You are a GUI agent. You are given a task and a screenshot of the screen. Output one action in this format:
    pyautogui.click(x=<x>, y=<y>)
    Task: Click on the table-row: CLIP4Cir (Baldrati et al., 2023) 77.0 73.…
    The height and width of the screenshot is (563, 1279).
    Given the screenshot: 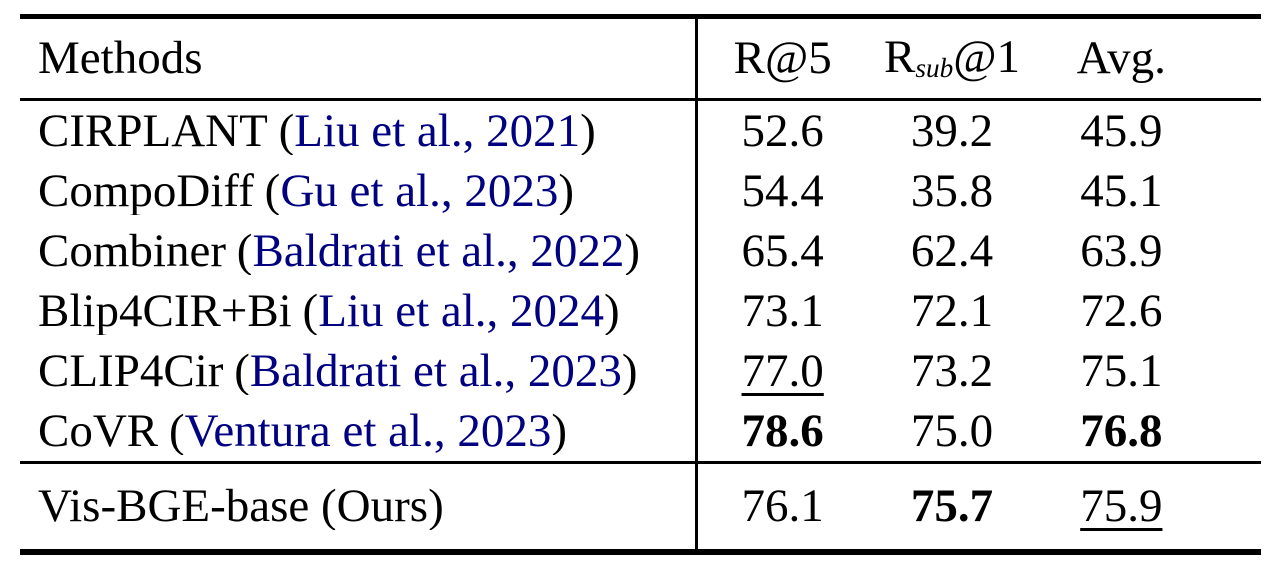 What is the action you would take?
    pyautogui.click(x=640, y=371)
    